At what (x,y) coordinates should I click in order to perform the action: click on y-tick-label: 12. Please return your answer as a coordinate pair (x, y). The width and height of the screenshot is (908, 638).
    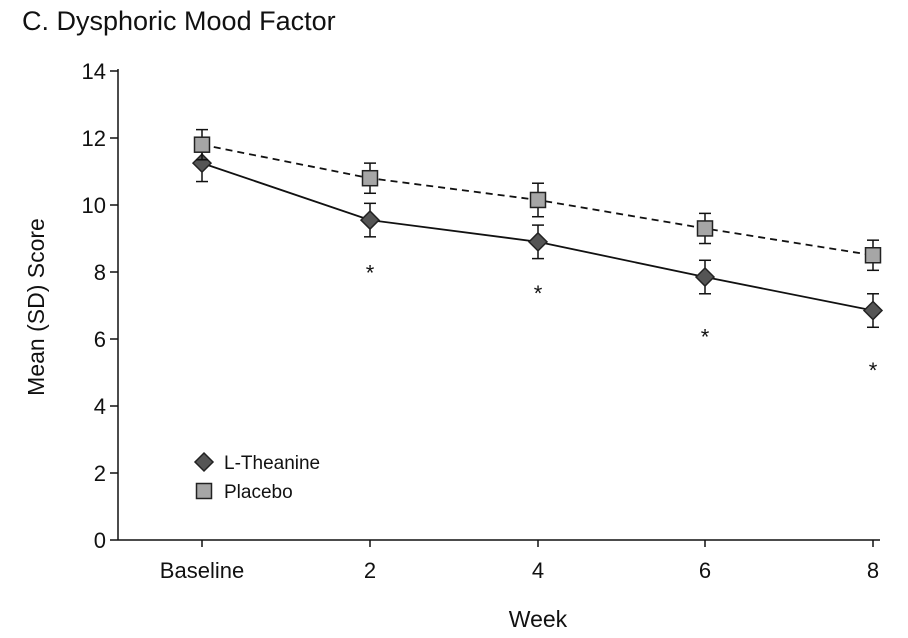
    Looking at the image, I should click on (94, 138).